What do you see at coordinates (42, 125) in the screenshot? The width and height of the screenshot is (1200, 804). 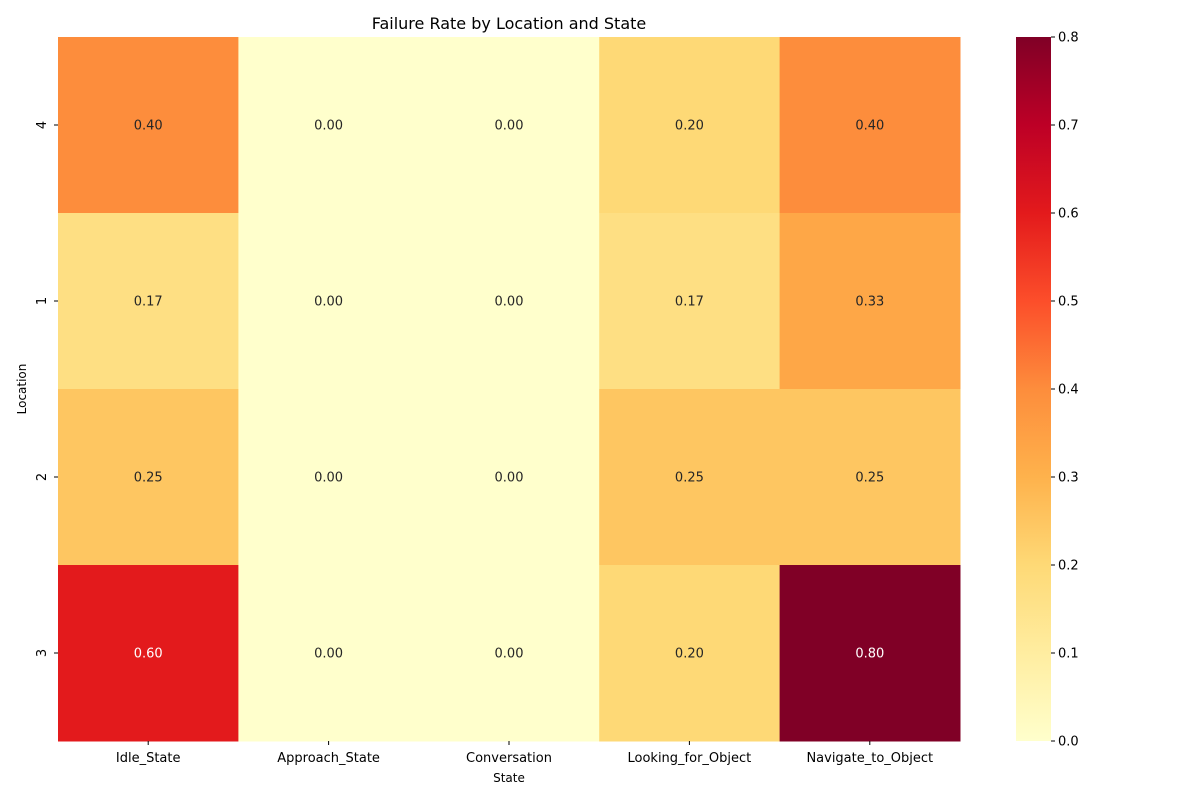 I see `y-tick-label: 4` at bounding box center [42, 125].